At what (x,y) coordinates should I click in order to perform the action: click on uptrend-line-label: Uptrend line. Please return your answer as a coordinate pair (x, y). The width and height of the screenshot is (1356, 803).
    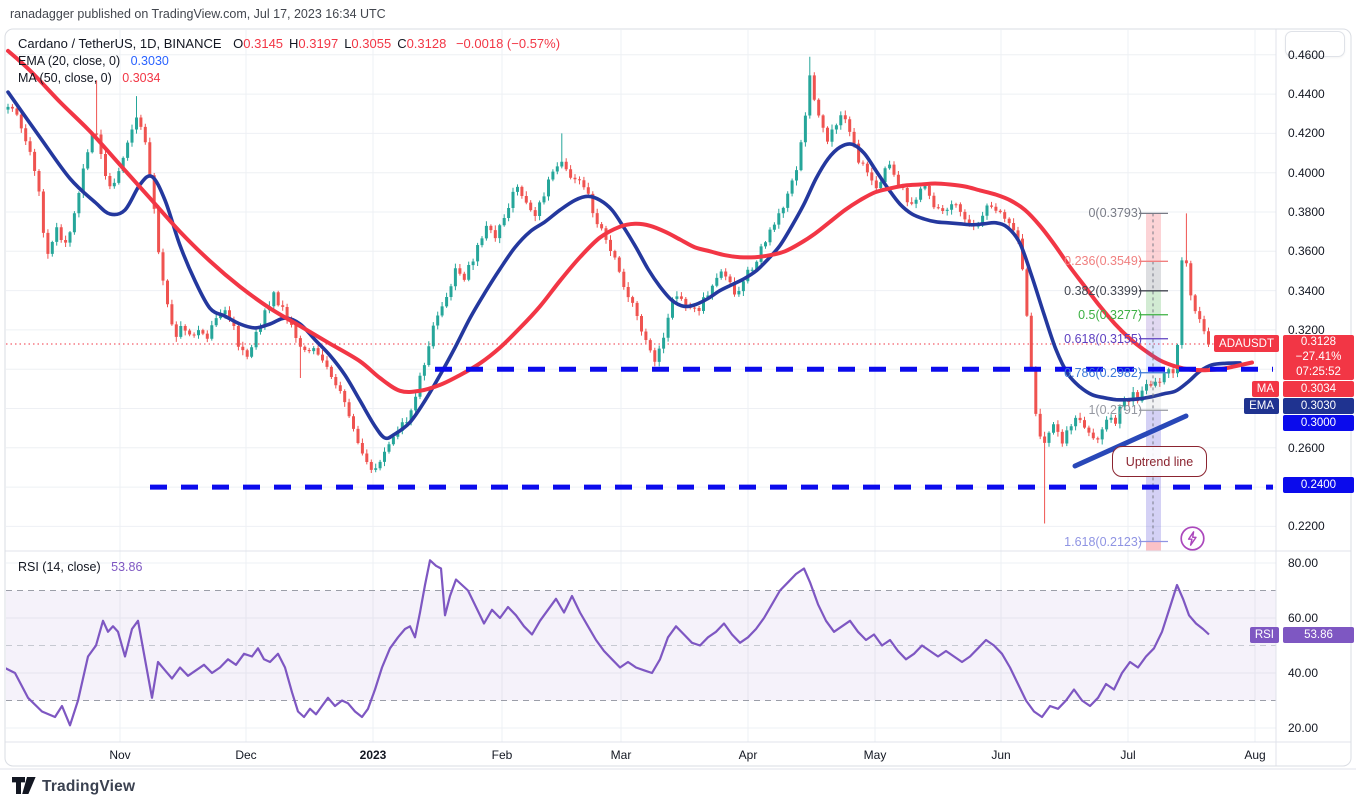
    Looking at the image, I should click on (1159, 461).